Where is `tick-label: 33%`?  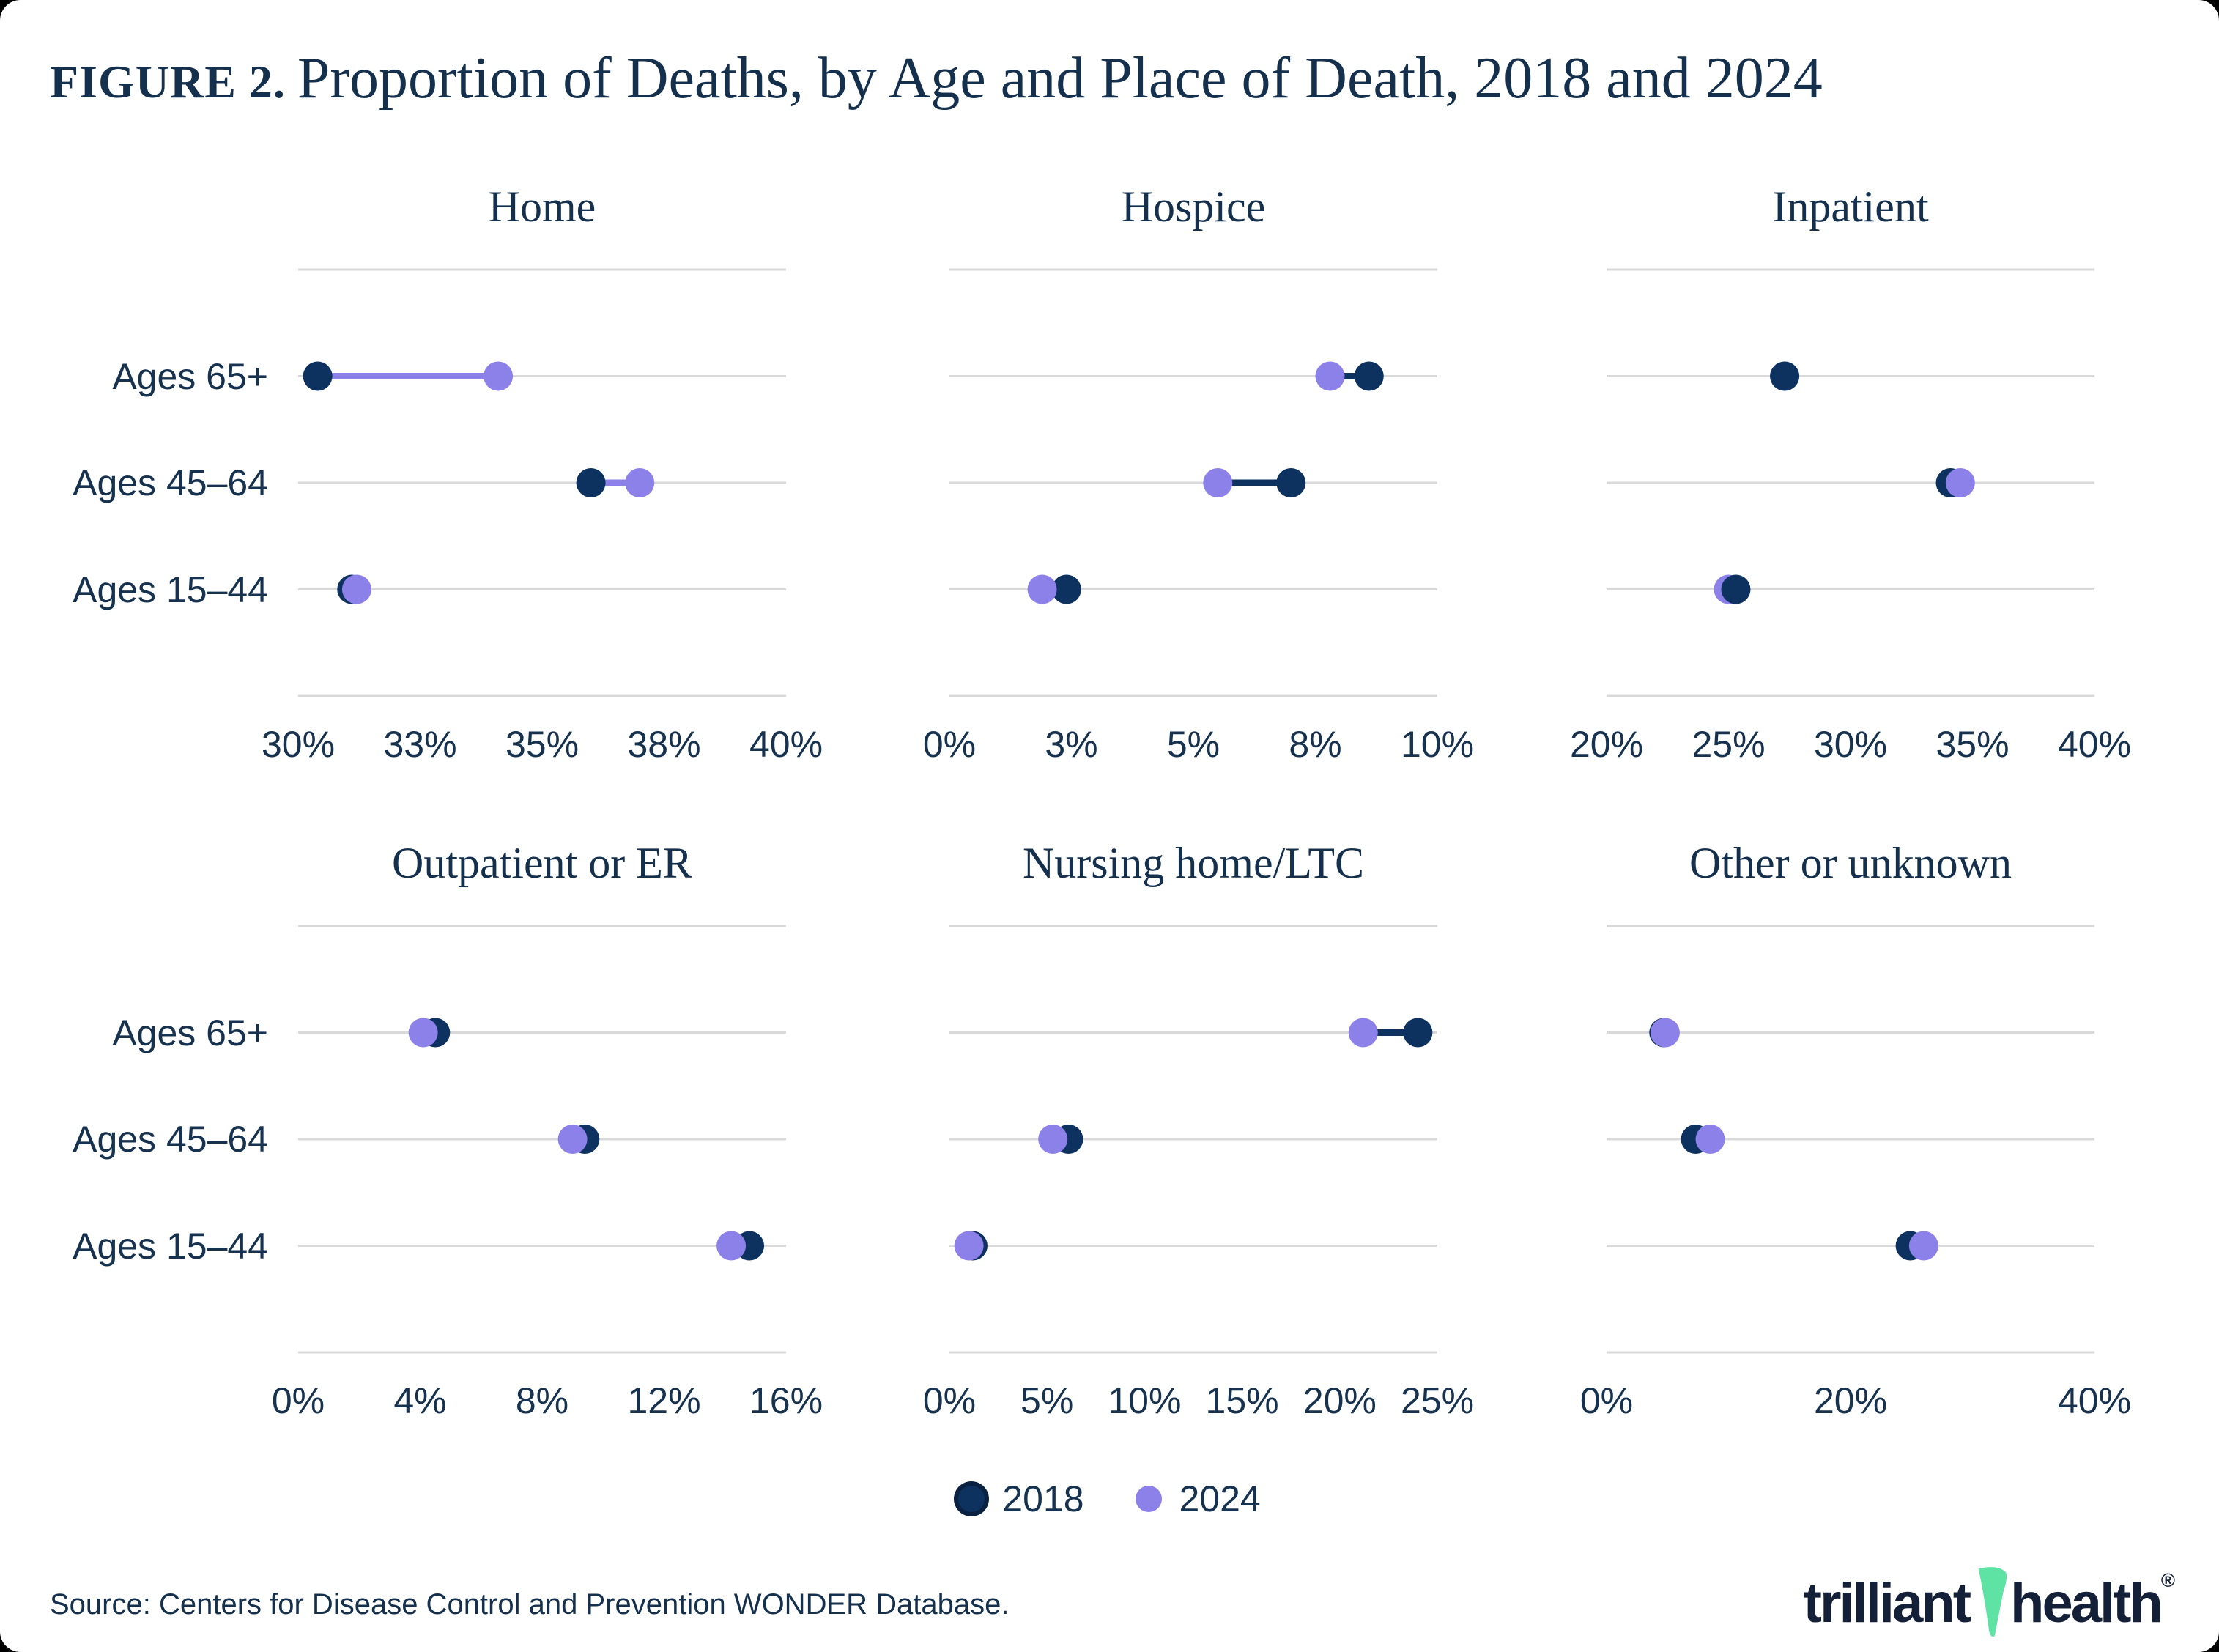 tick-label: 33% is located at coordinates (420, 744).